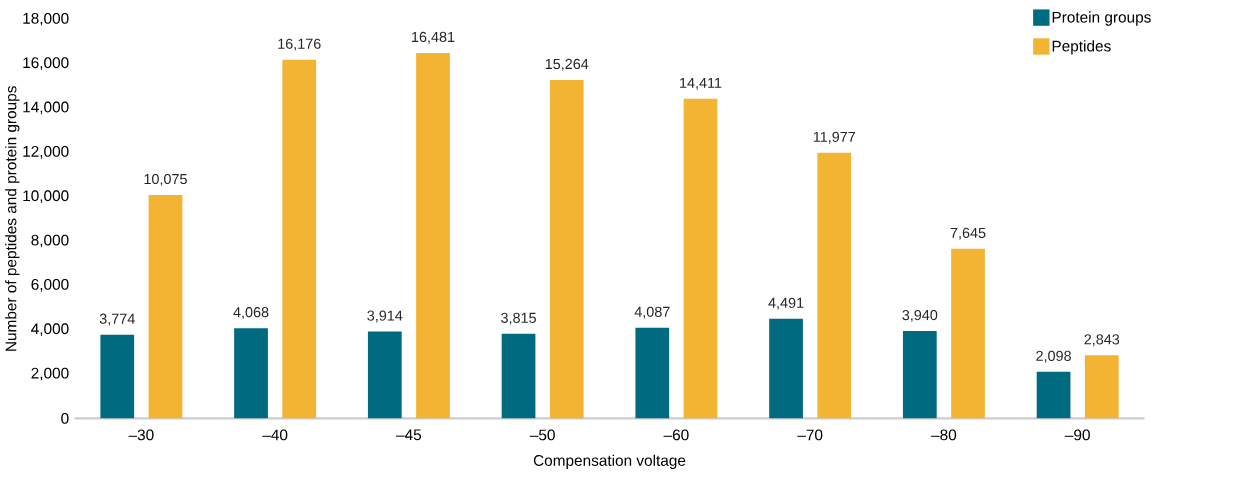 This screenshot has width=1250, height=479. Describe the element at coordinates (299, 44) in the screenshot. I see `data-label: 16,176` at that location.